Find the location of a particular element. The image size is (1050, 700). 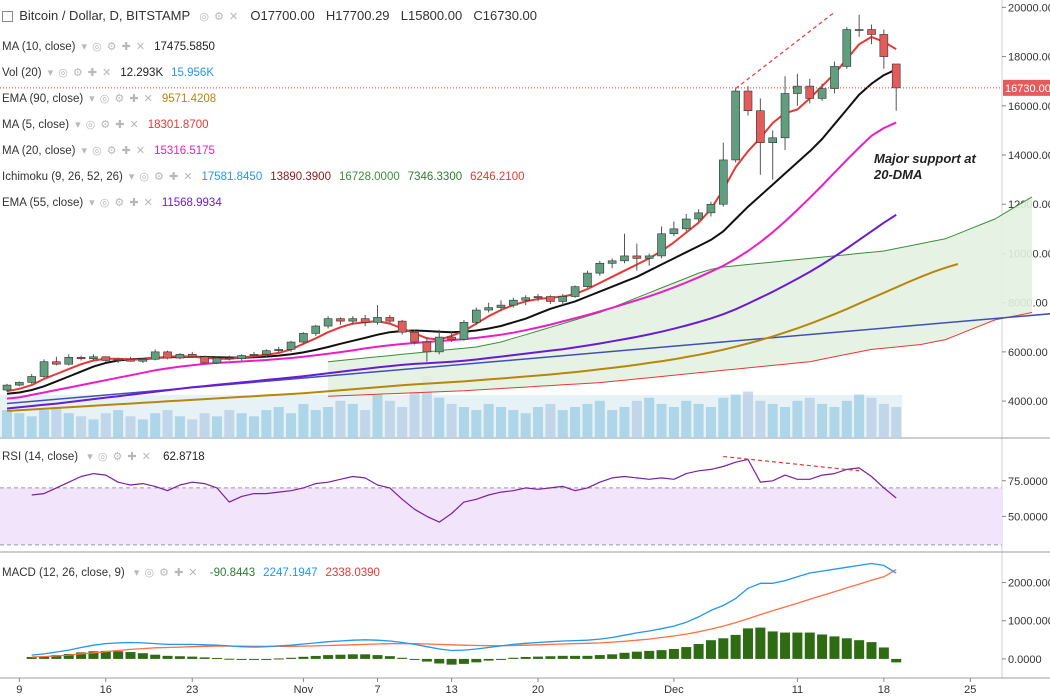

legend-value-ma10-0: 17475.5850 is located at coordinates (184, 47).